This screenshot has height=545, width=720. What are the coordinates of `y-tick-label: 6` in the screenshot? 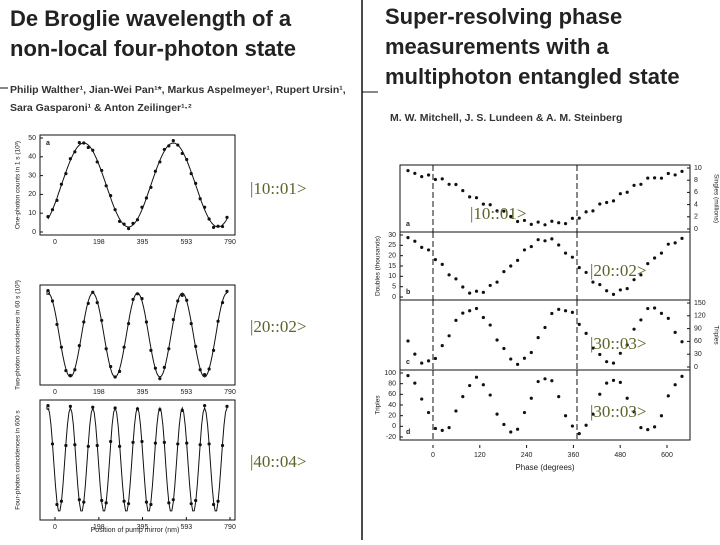 It's located at (696, 192).